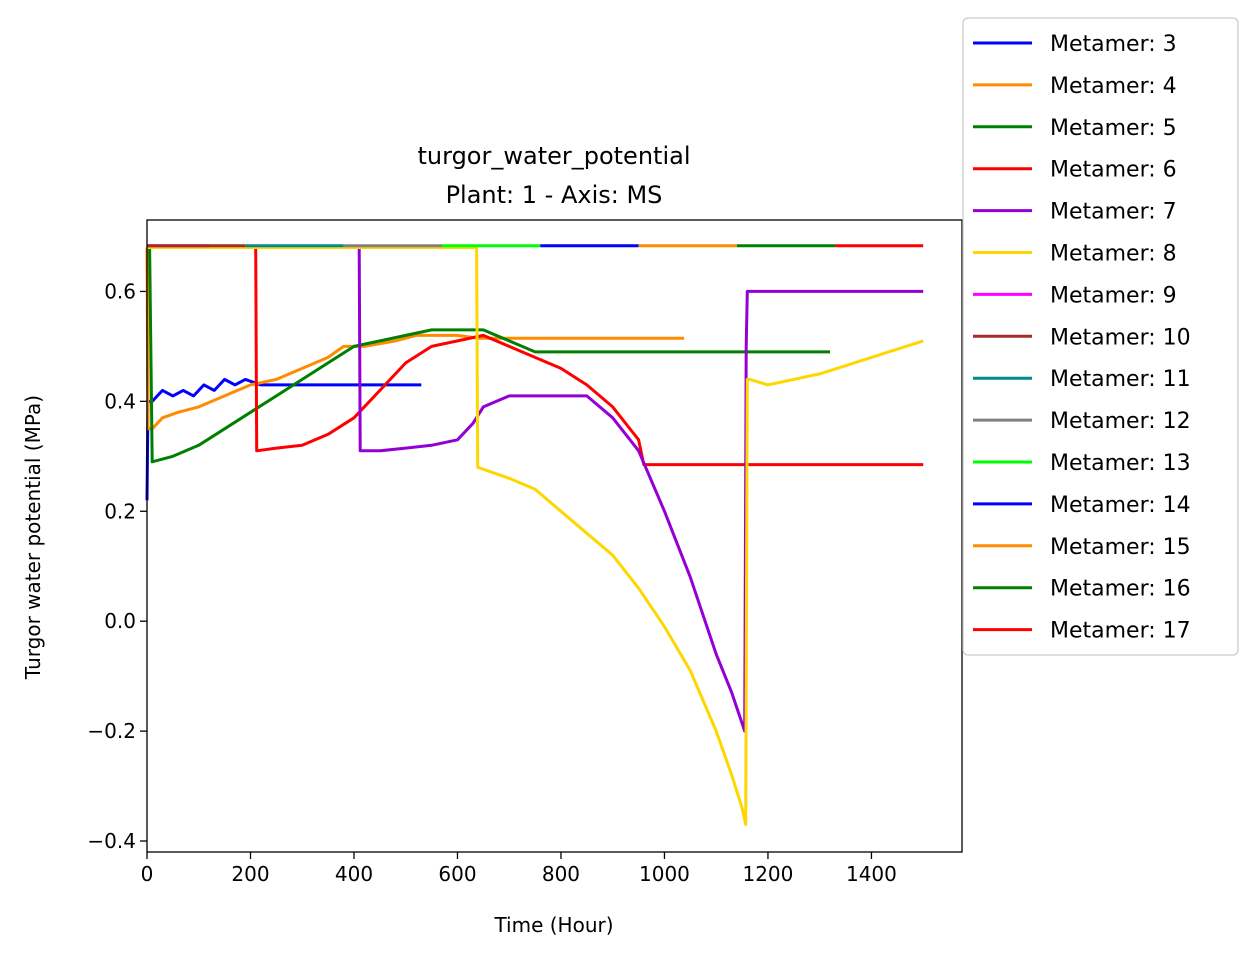 Image resolution: width=1259 pixels, height=959 pixels. I want to click on y-tick-label: 0.0, so click(120, 621).